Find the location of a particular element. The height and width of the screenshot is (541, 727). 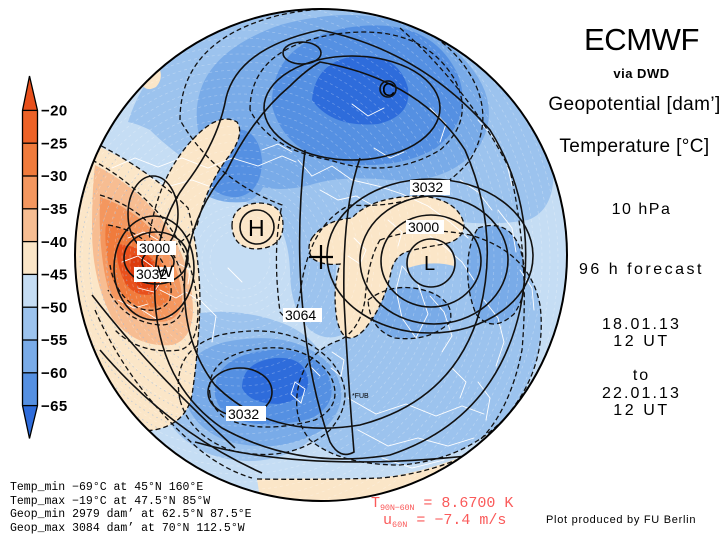

svg-text: C is located at coordinates (388, 90).